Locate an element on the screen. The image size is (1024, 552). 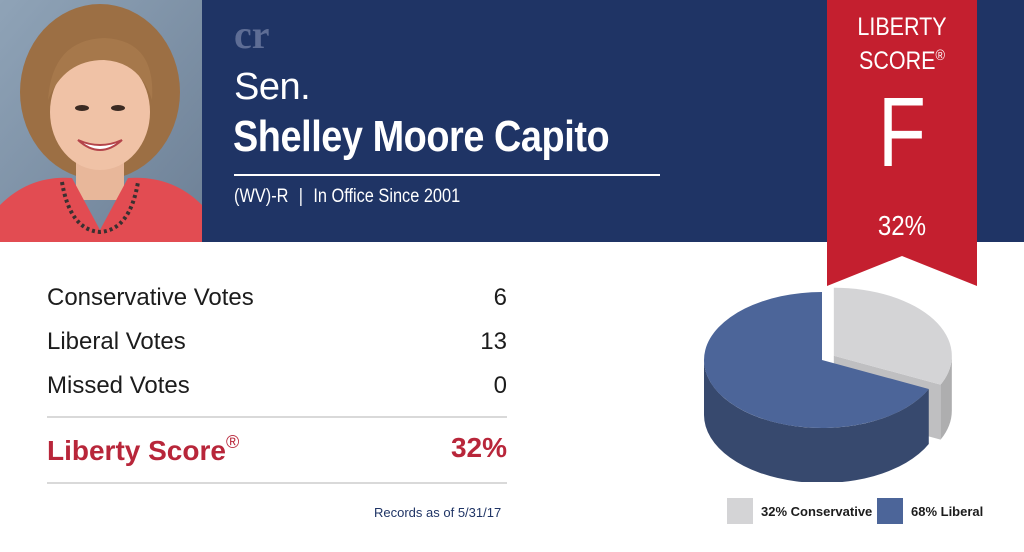
senator-portrait-image is located at coordinates (101, 121).